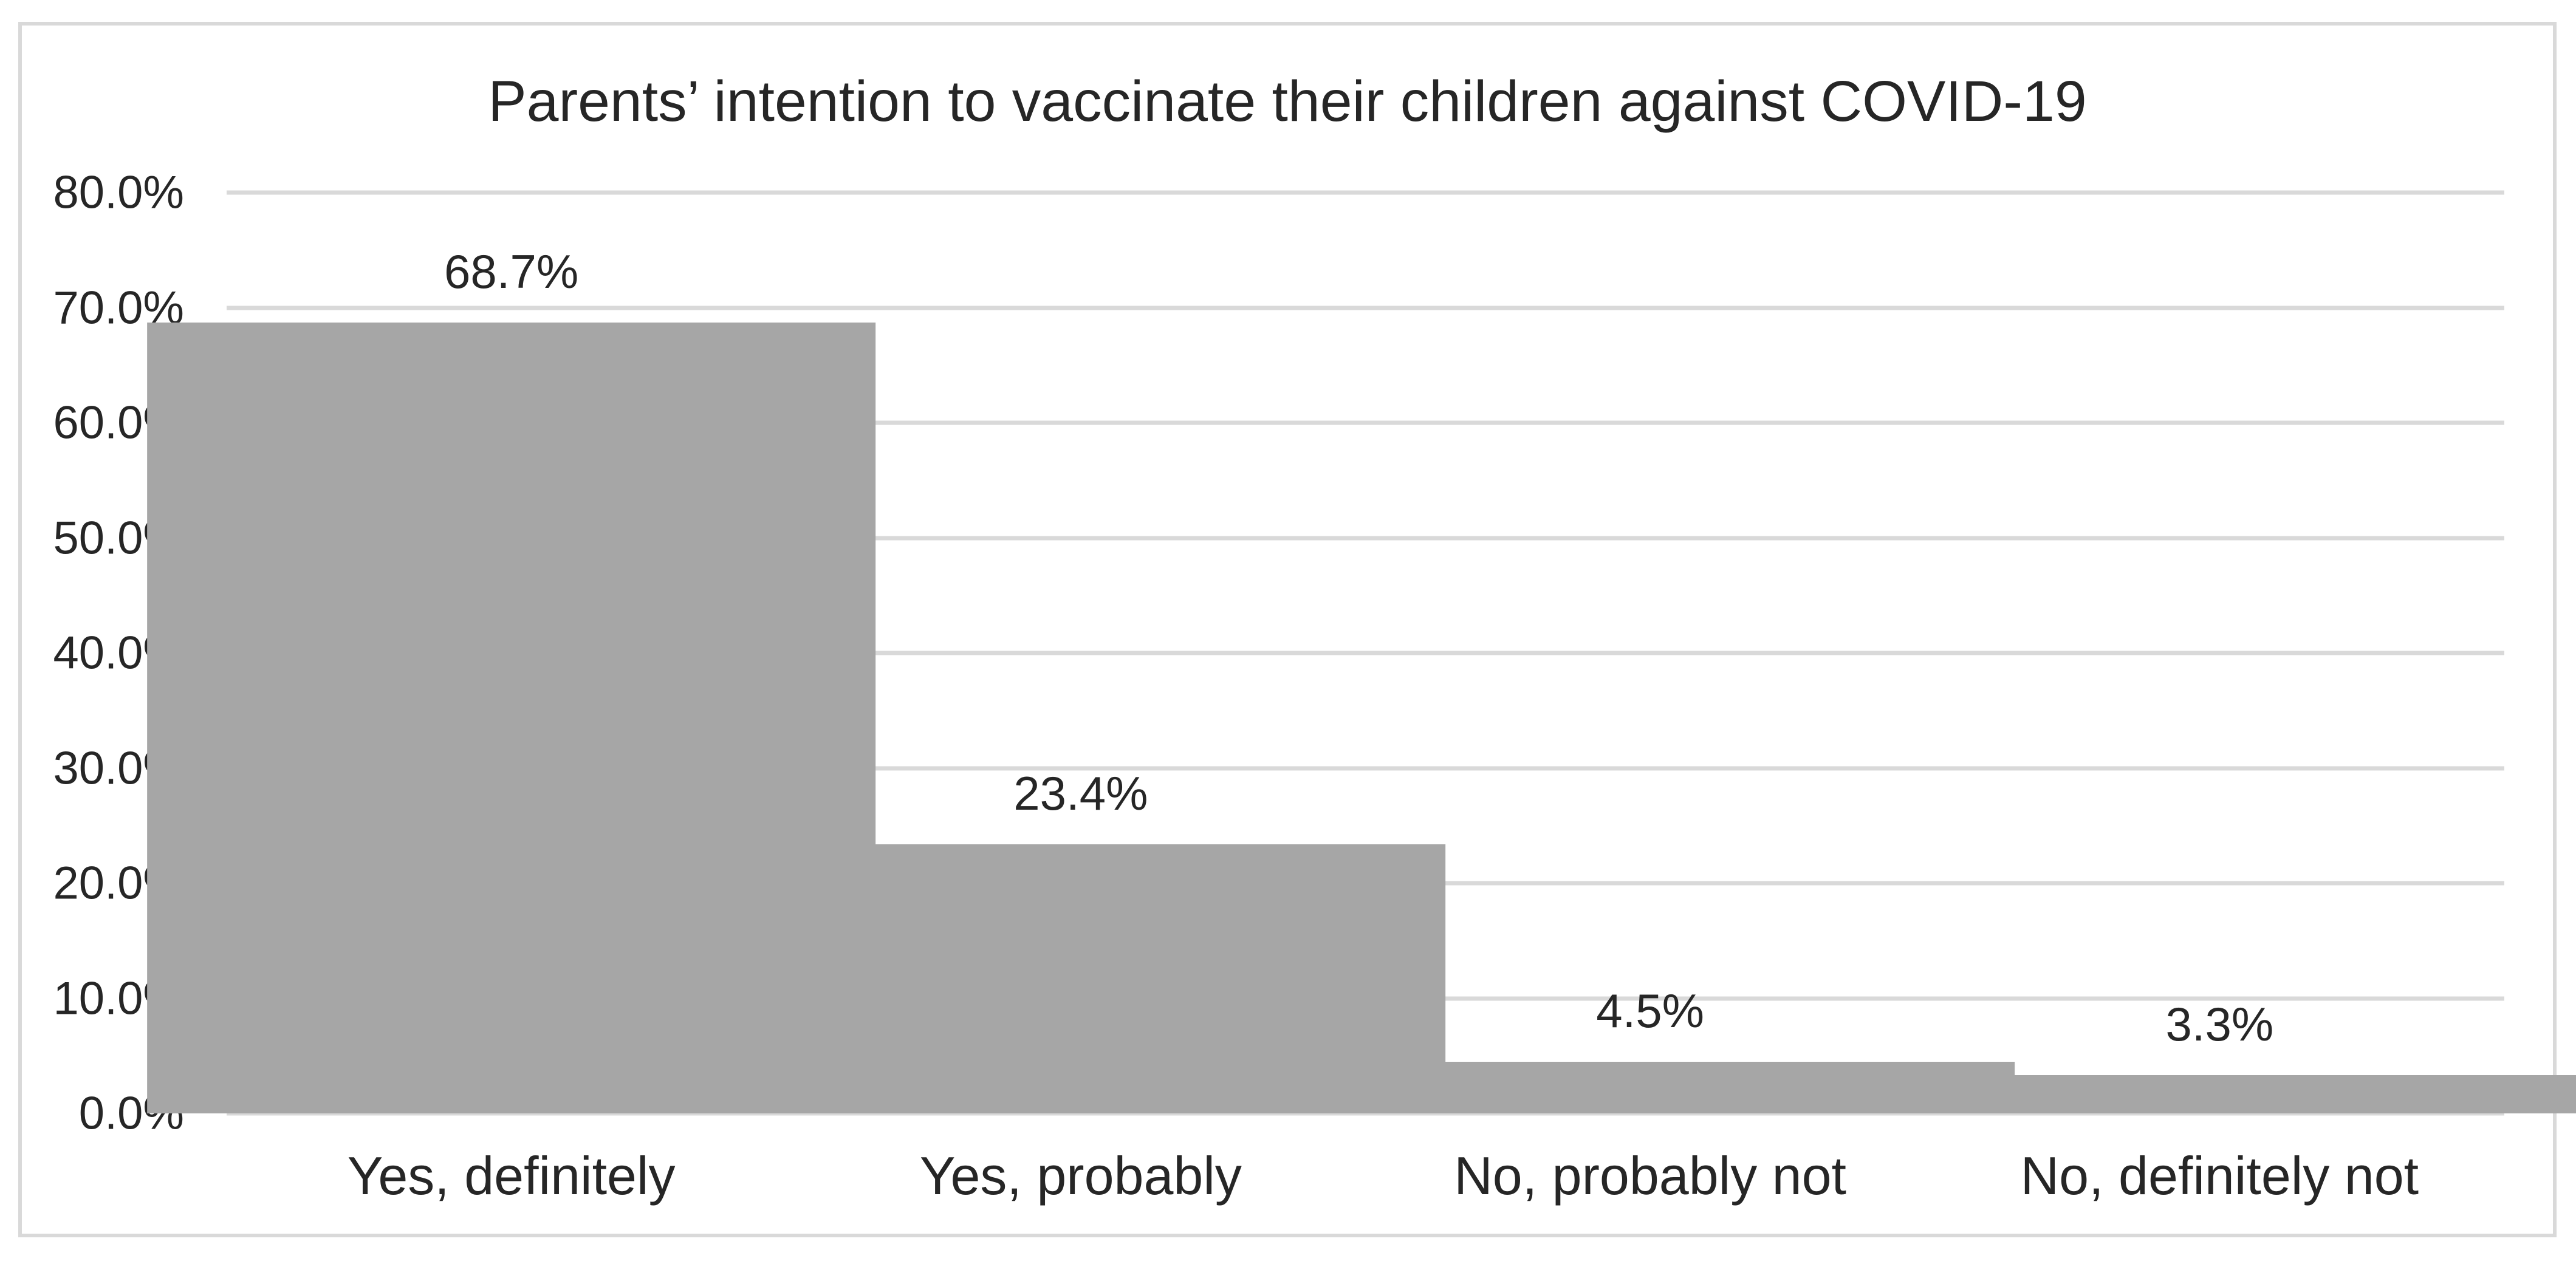  Describe the element at coordinates (511, 1176) in the screenshot. I see `x-category-label: Yes, definitely` at that location.